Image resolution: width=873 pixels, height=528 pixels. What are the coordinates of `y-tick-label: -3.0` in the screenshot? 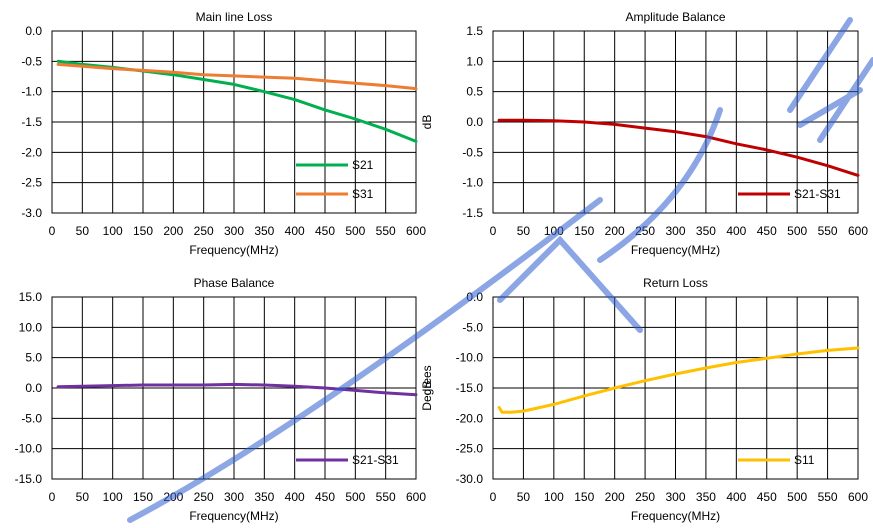 It's located at (31, 213).